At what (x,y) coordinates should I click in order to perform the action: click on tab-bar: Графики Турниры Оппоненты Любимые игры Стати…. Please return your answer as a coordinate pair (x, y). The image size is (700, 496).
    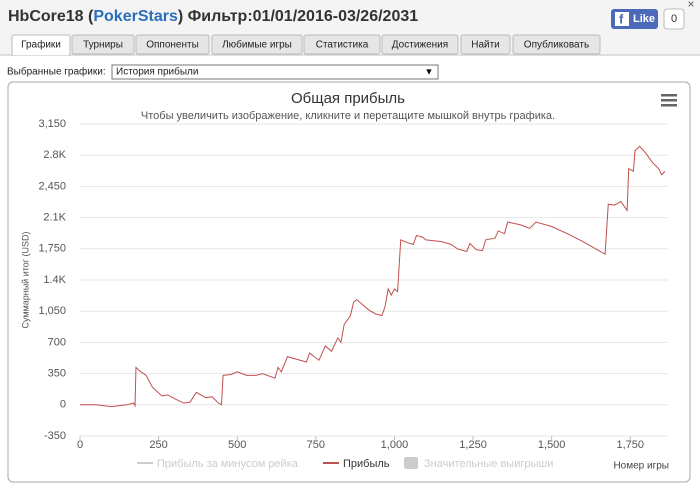
    Looking at the image, I should click on (306, 45).